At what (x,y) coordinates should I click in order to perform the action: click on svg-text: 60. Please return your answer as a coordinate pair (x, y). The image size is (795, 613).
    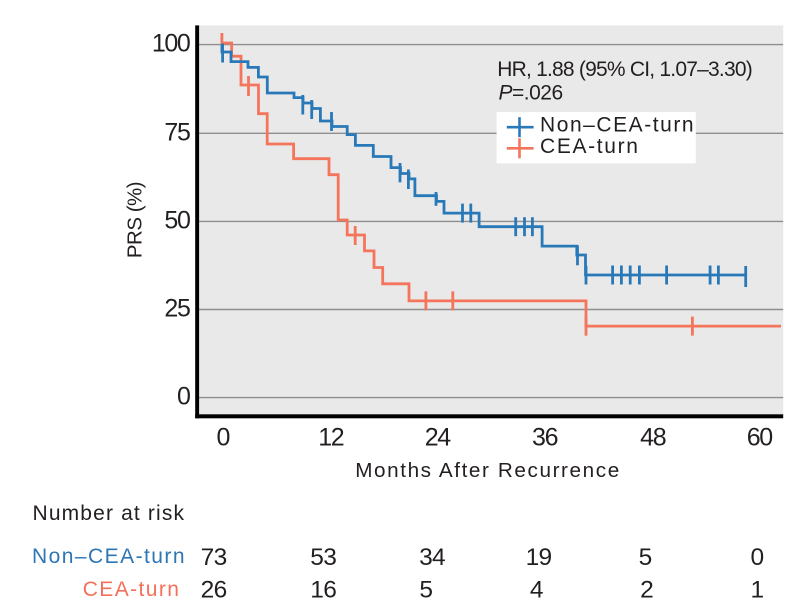
    Looking at the image, I should click on (760, 438).